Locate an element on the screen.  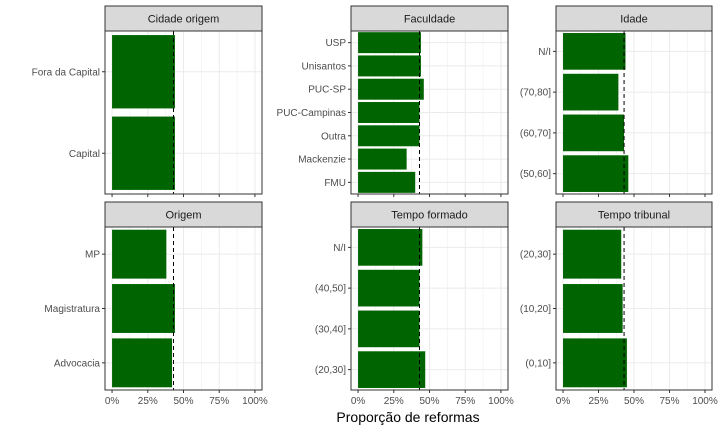
bar-magistratura is located at coordinates (143, 308).